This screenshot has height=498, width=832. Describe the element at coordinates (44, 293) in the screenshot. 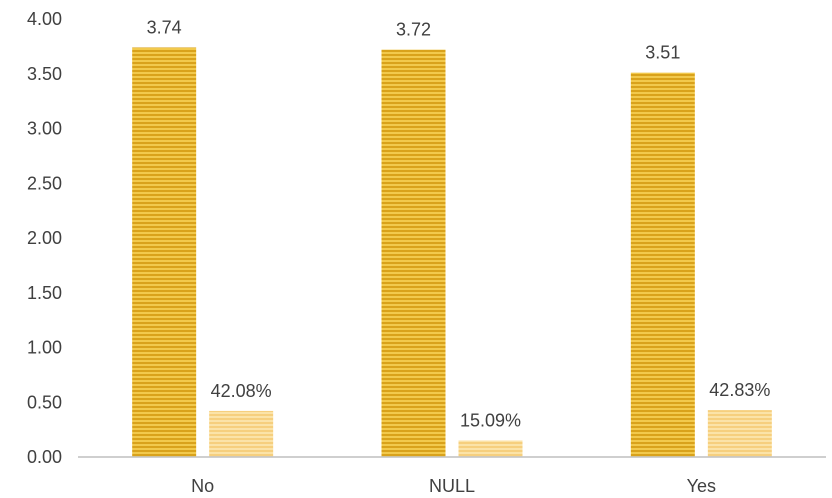

I see `y-tick-label: 1.50` at that location.